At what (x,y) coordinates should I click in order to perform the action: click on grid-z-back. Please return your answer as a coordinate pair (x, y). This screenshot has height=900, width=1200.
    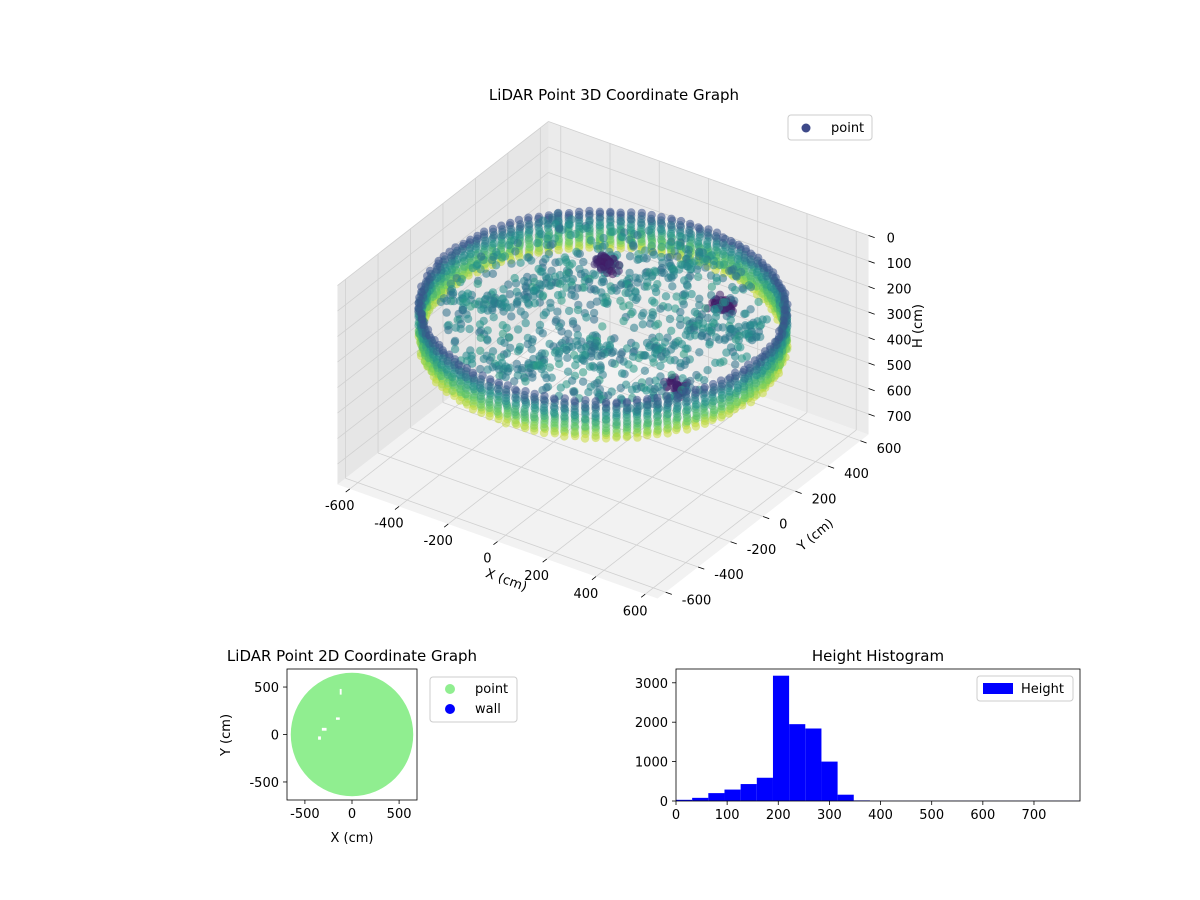
    Looking at the image, I should click on (708, 204).